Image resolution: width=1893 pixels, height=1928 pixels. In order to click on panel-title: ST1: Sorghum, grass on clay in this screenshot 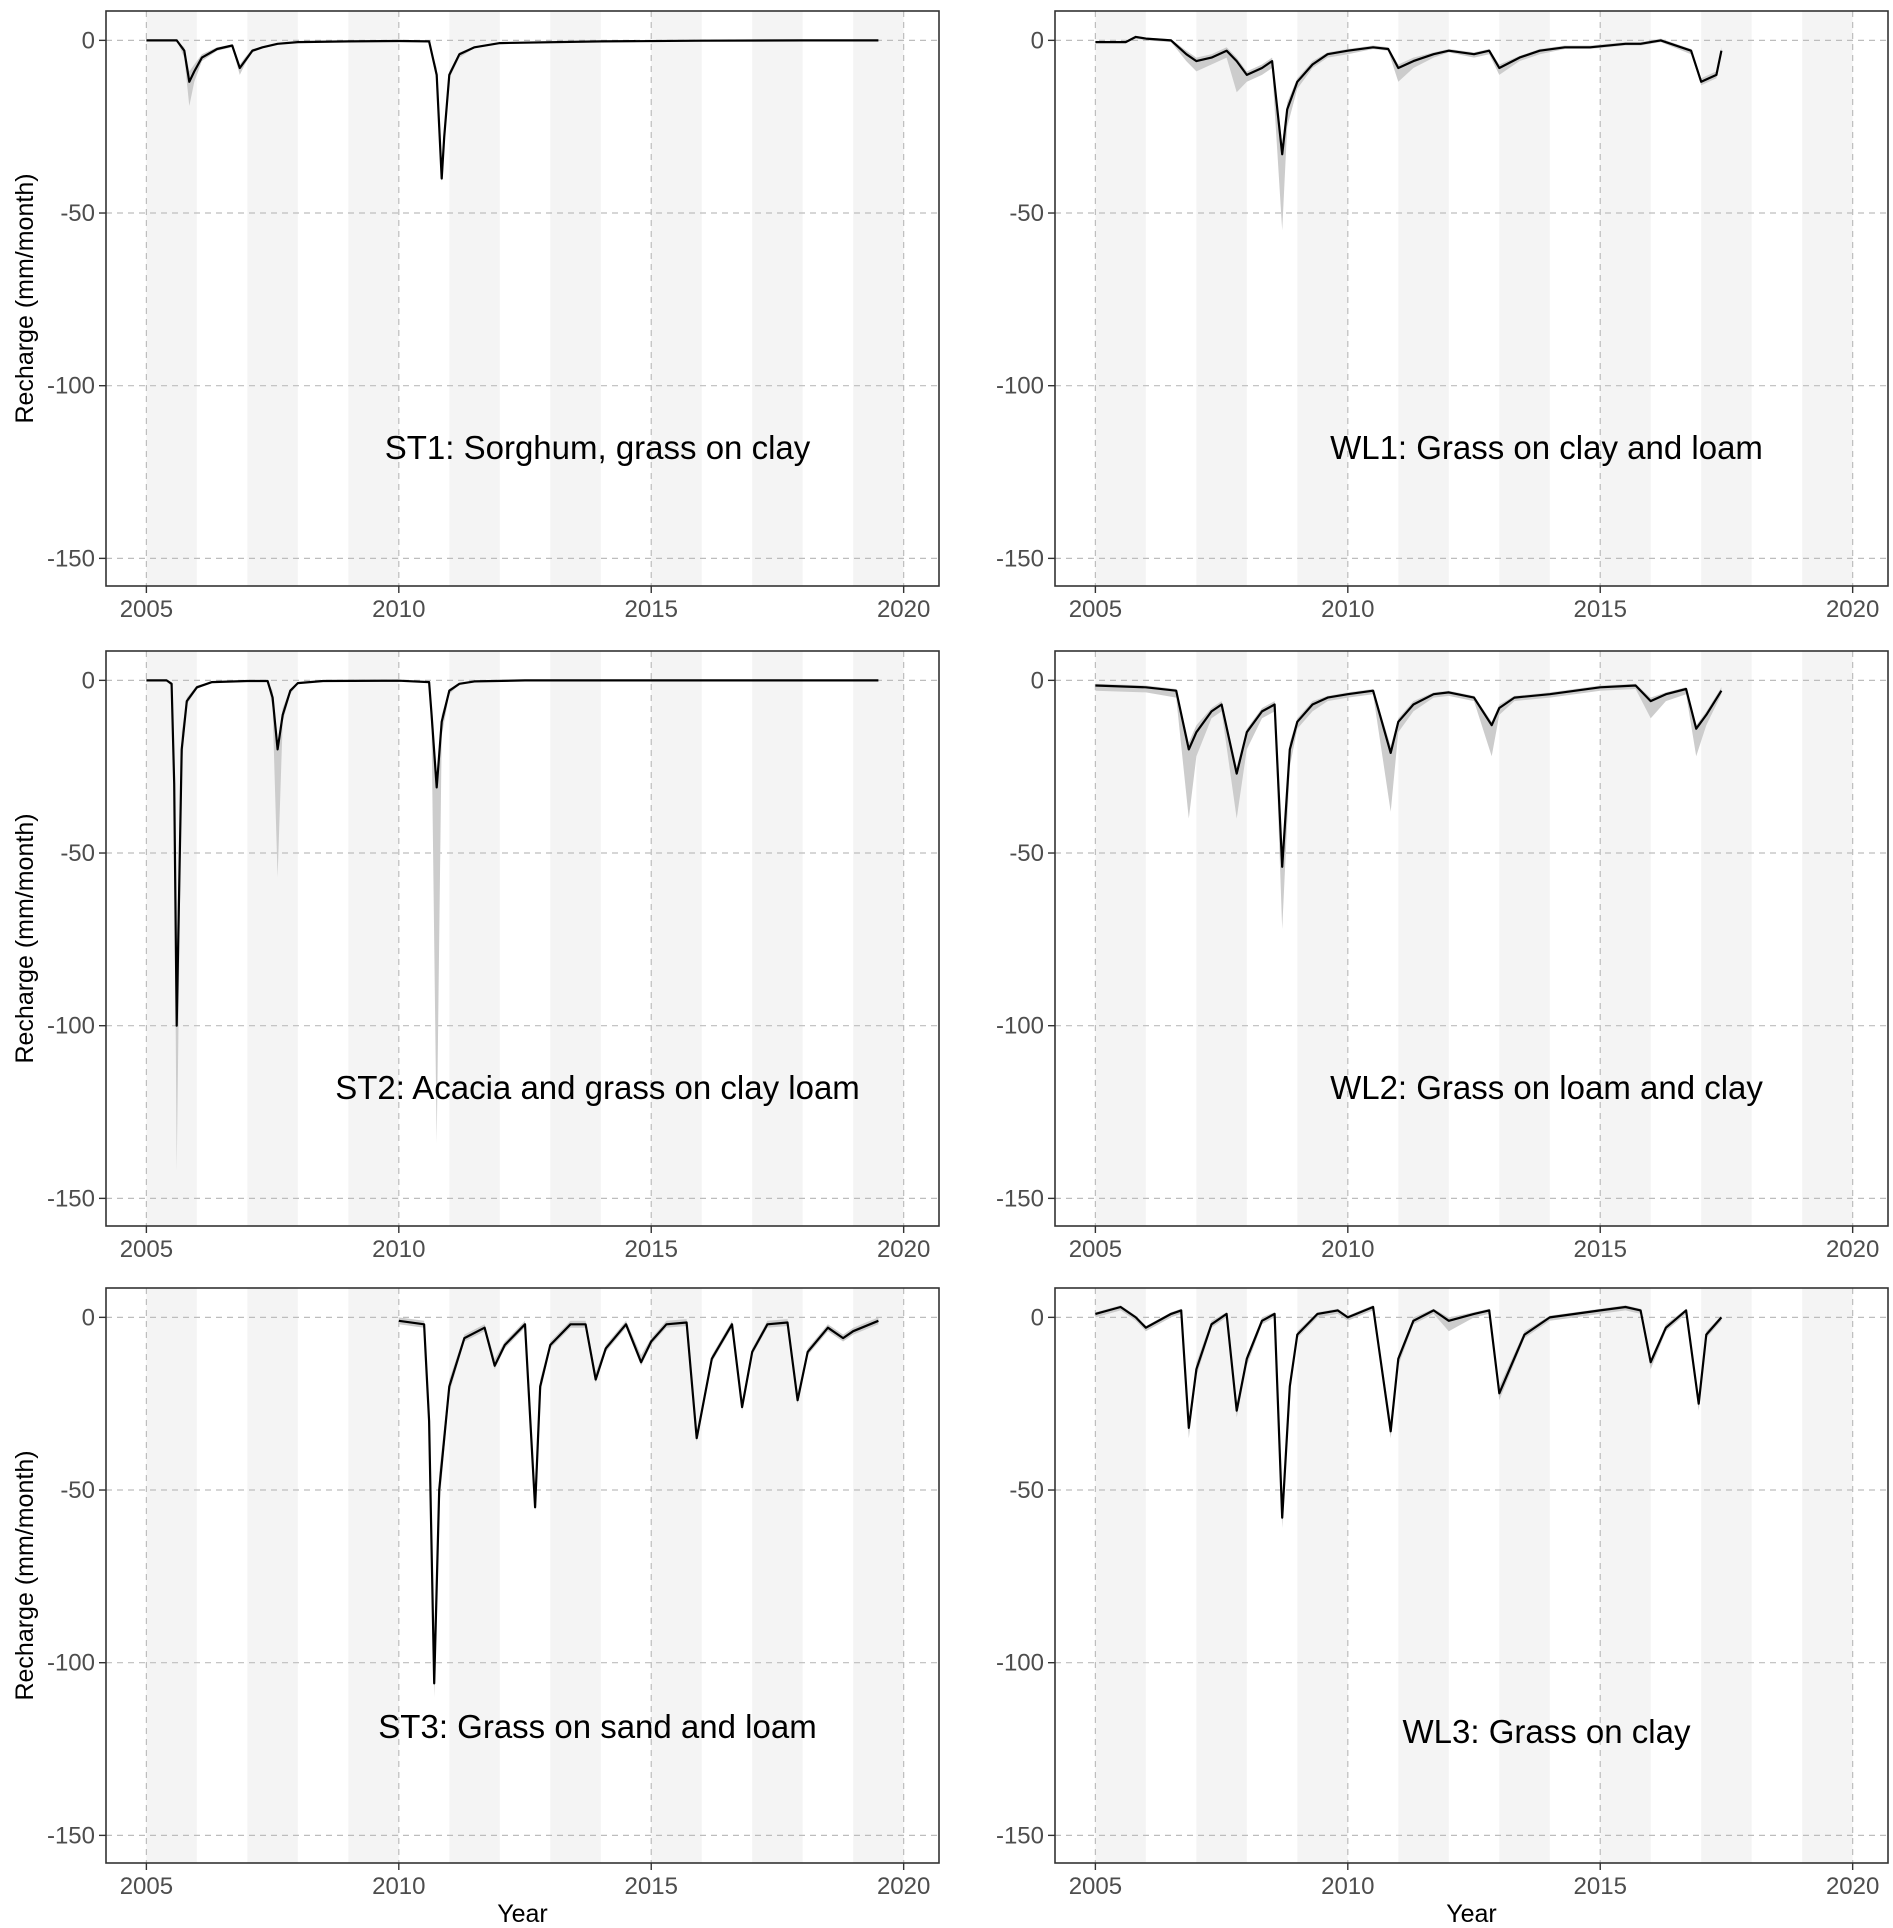, I will do `click(598, 447)`.